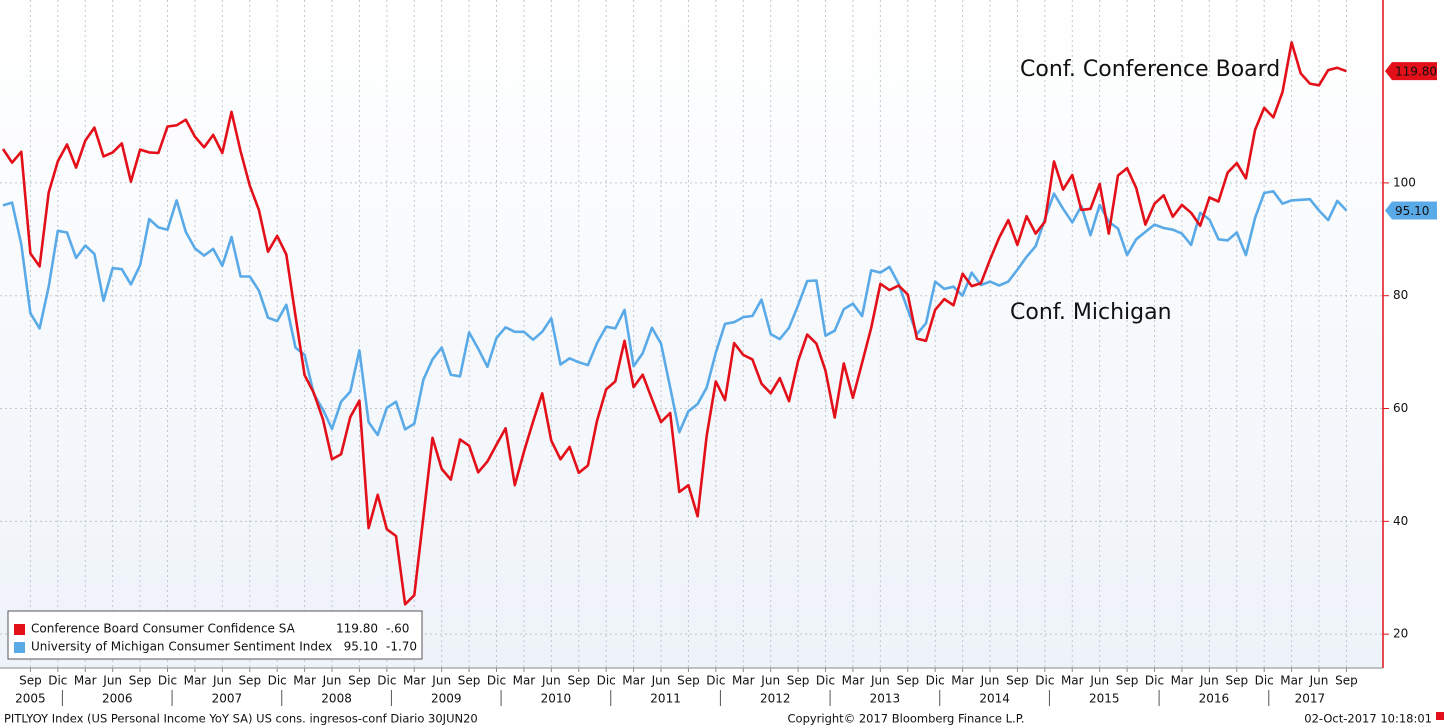 This screenshot has width=1448, height=727. What do you see at coordinates (1104, 699) in the screenshot?
I see `year-label: 2015` at bounding box center [1104, 699].